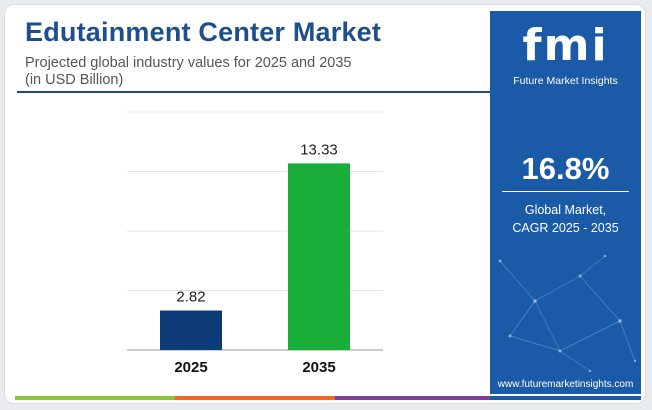 Image resolution: width=652 pixels, height=410 pixels. I want to click on footer-stripe-blue, so click(565, 398).